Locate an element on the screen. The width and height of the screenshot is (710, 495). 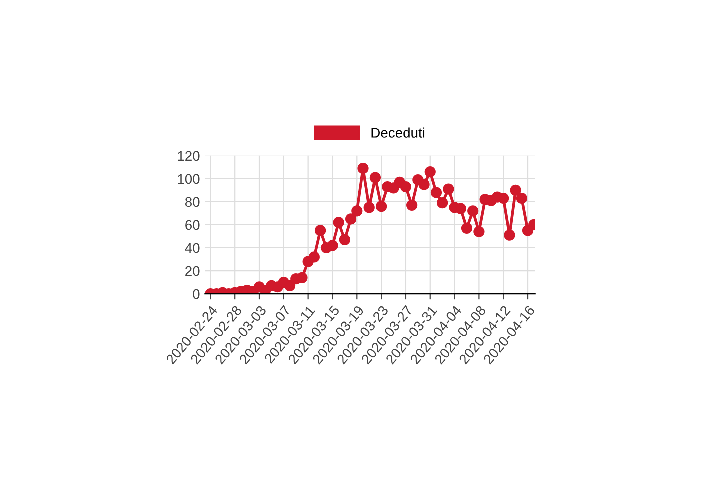
y-tick-label: 120 is located at coordinates (189, 156).